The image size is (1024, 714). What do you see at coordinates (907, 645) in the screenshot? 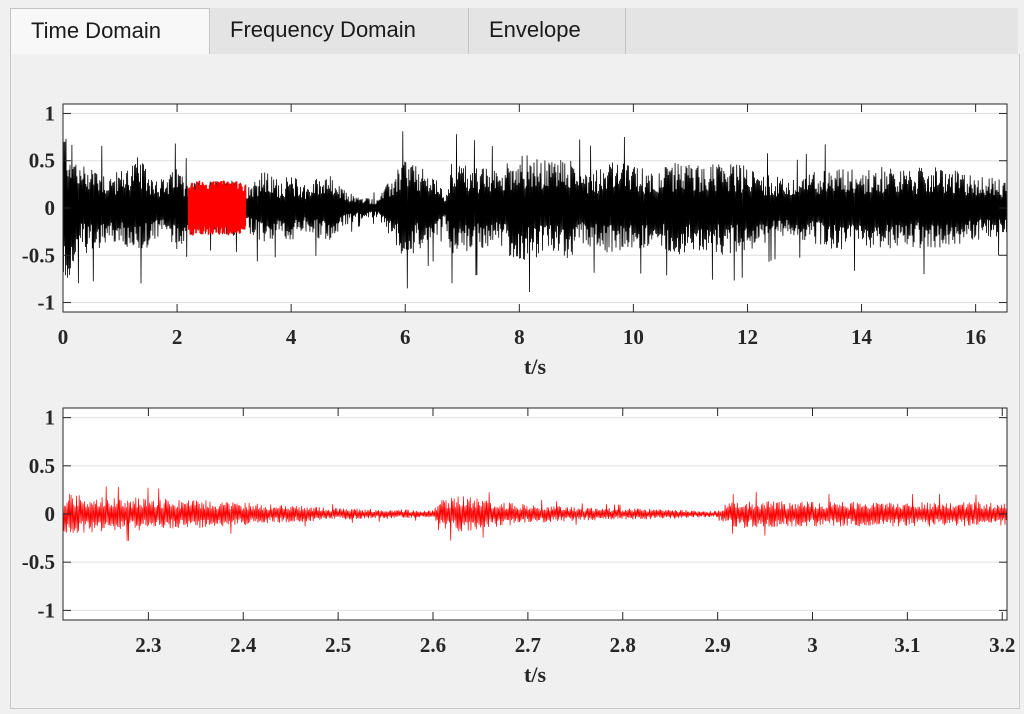
I see `x-tick-label: 3.1` at bounding box center [907, 645].